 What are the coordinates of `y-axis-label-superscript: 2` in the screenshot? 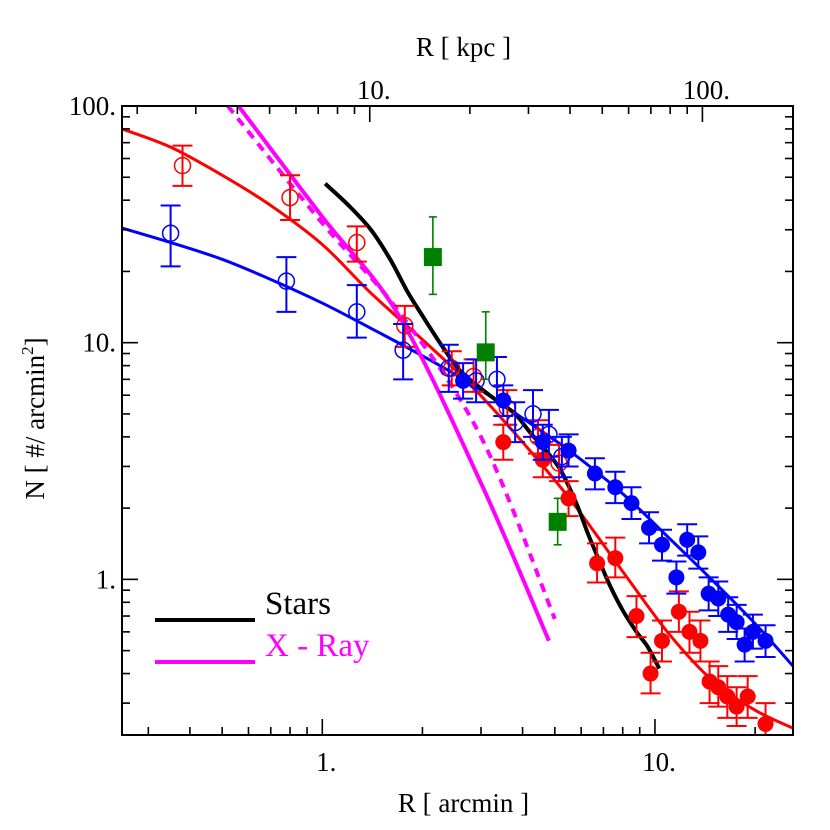 It's located at (27, 350).